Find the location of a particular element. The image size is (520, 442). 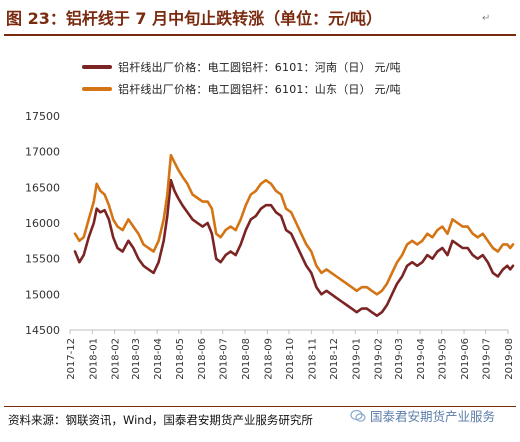

x-tick-label: 2018-07 is located at coordinates (224, 359).